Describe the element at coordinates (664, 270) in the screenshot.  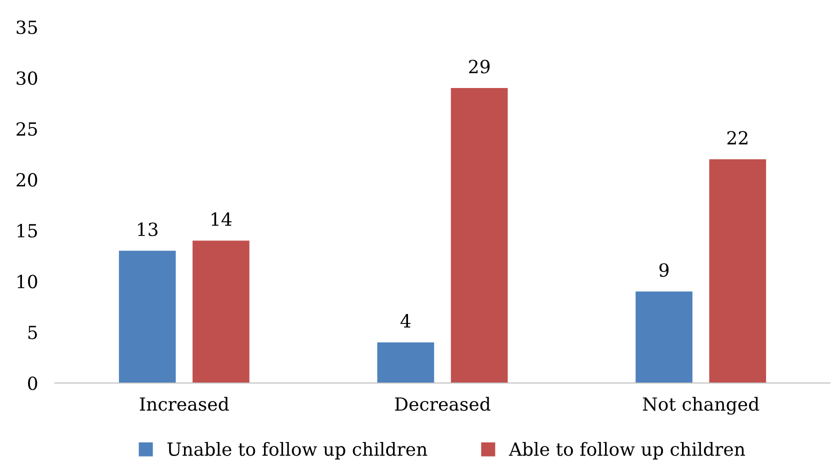
I see `data-label: 9` at that location.